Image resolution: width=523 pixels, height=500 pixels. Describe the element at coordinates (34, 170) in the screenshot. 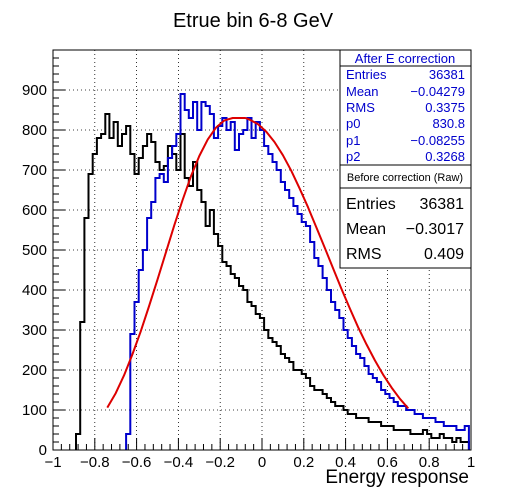

I see `y-tick-label: 700` at that location.